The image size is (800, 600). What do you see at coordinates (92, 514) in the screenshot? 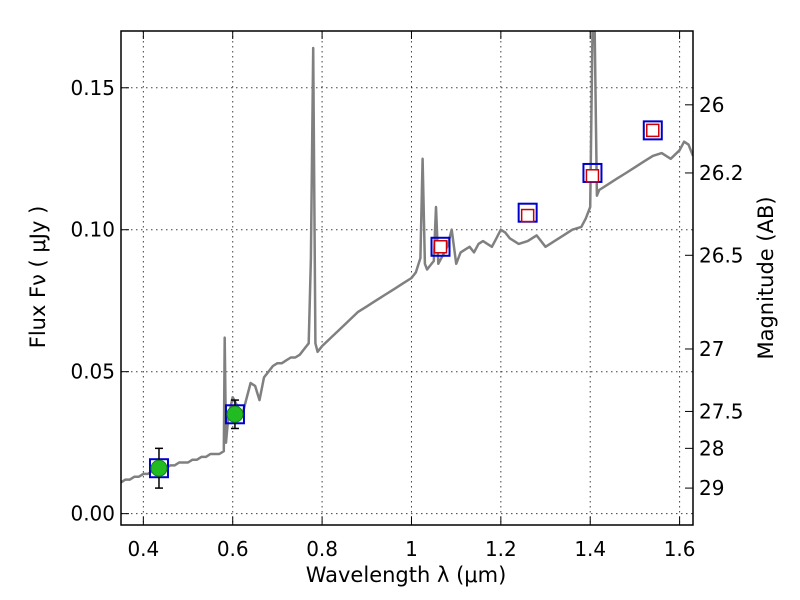
I see `y-tick-label: 0.00` at bounding box center [92, 514].